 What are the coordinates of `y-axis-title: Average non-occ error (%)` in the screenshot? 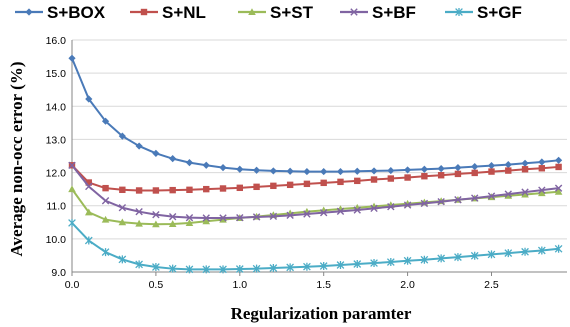 It's located at (16, 159).